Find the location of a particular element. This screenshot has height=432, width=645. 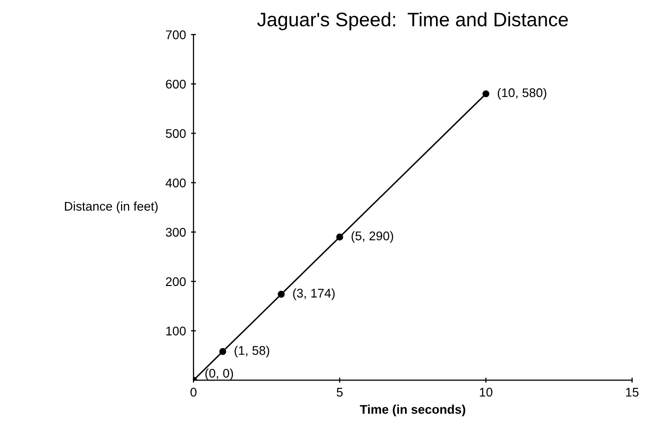

x-tick-label: 10 is located at coordinates (486, 392).